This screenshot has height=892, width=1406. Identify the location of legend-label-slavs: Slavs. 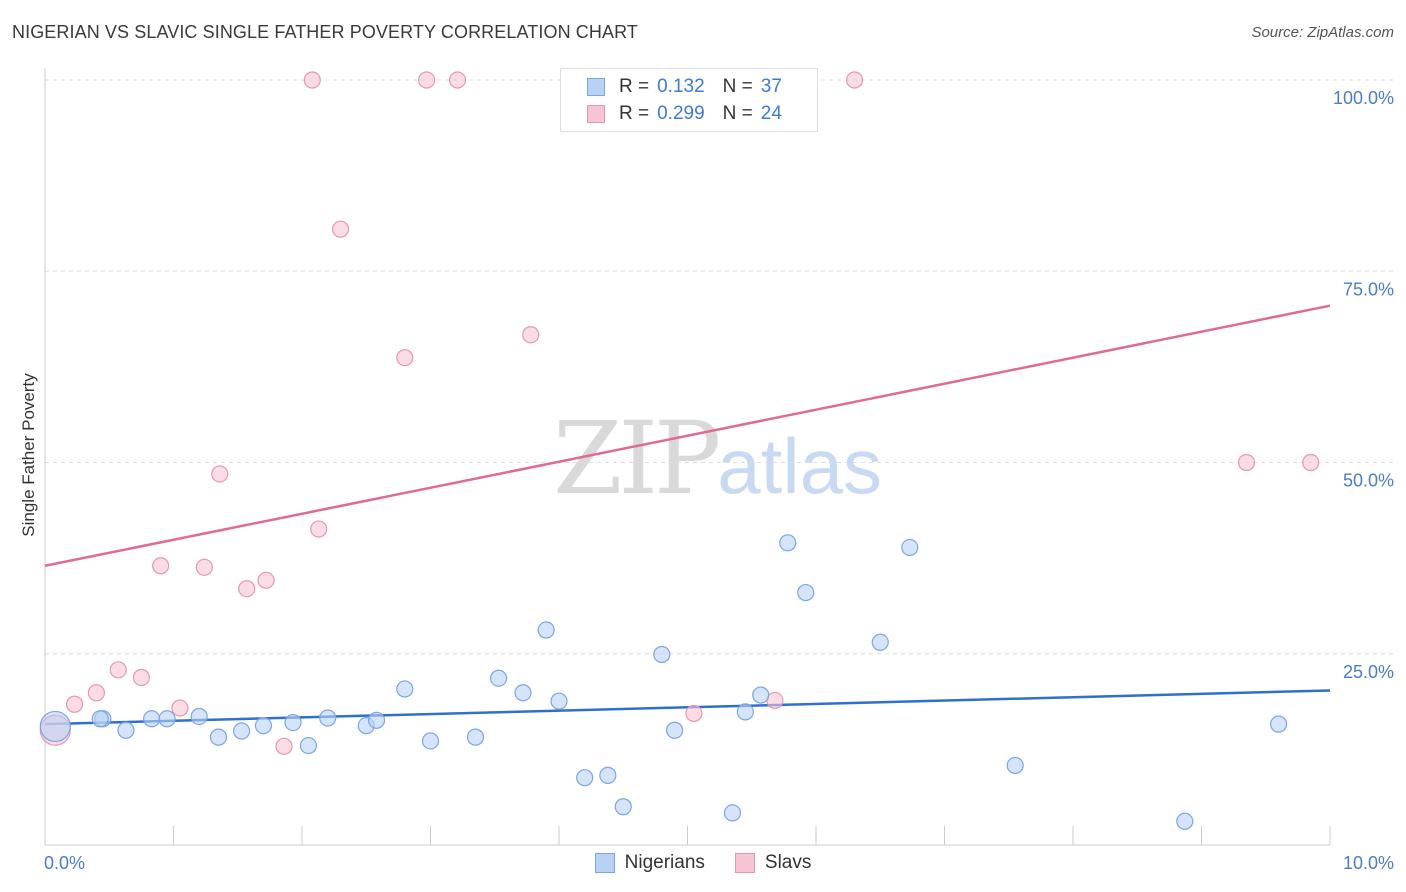
(788, 862).